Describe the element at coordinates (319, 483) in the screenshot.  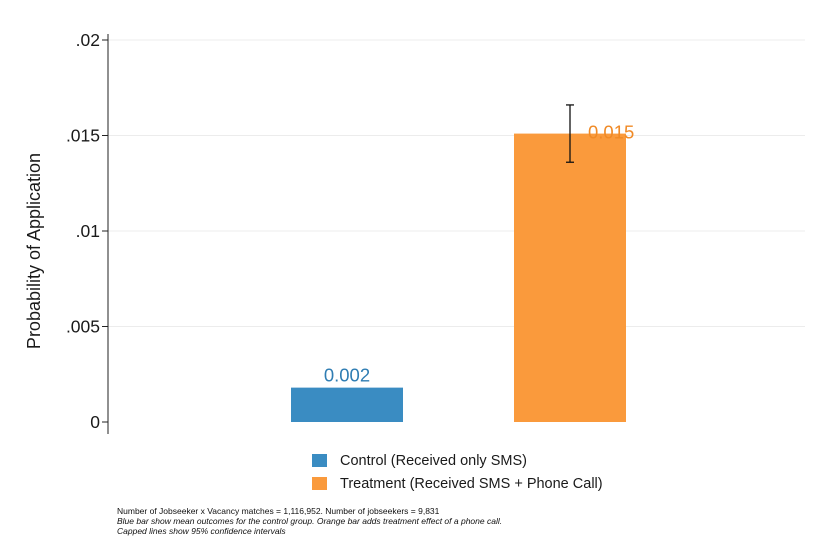
I see `legend-swatch-treatment` at that location.